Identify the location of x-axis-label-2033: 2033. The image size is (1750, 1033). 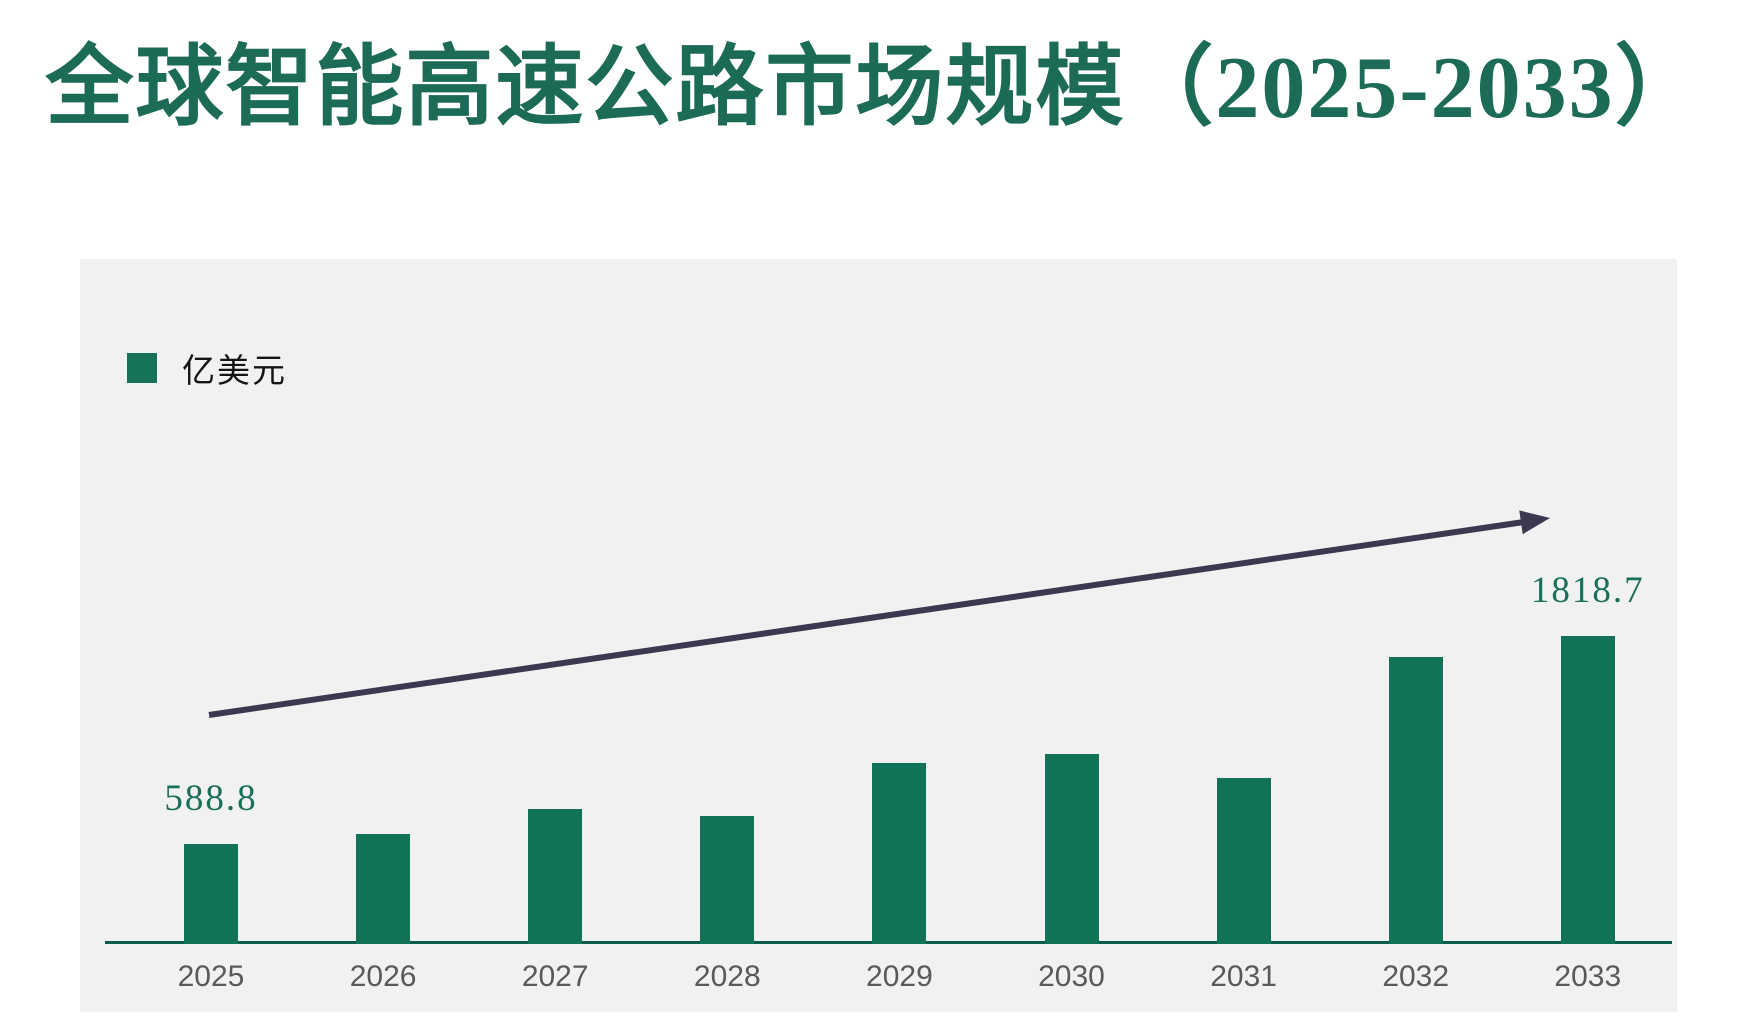
(1588, 976).